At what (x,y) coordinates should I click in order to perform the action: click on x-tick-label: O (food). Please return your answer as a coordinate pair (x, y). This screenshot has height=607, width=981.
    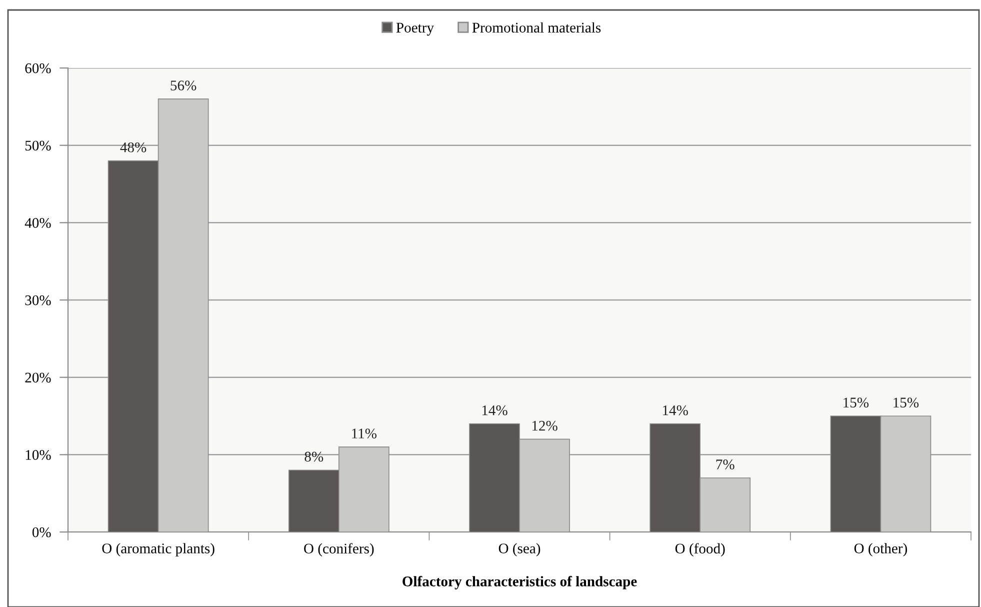
    Looking at the image, I should click on (700, 549).